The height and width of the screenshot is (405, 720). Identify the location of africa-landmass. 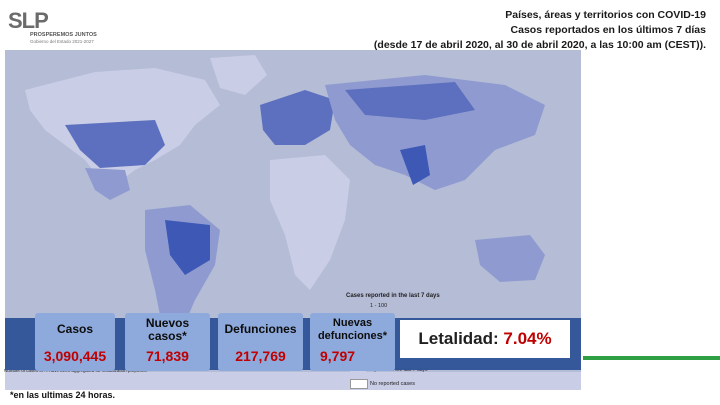
(310, 222).